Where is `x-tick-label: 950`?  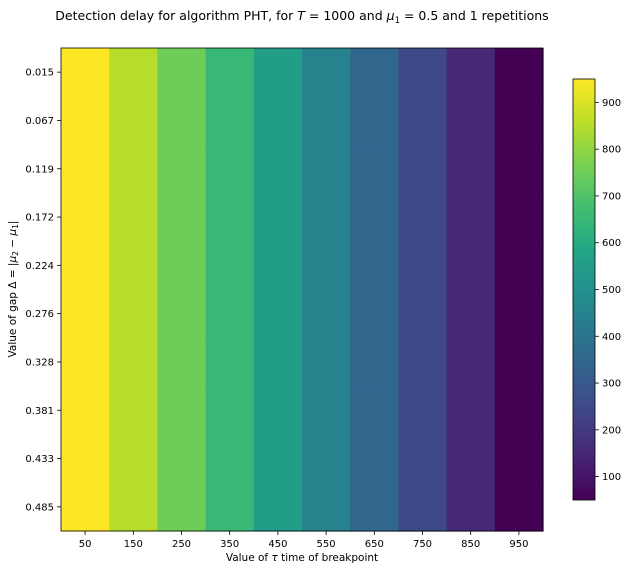
x-tick-label: 950 is located at coordinates (518, 544).